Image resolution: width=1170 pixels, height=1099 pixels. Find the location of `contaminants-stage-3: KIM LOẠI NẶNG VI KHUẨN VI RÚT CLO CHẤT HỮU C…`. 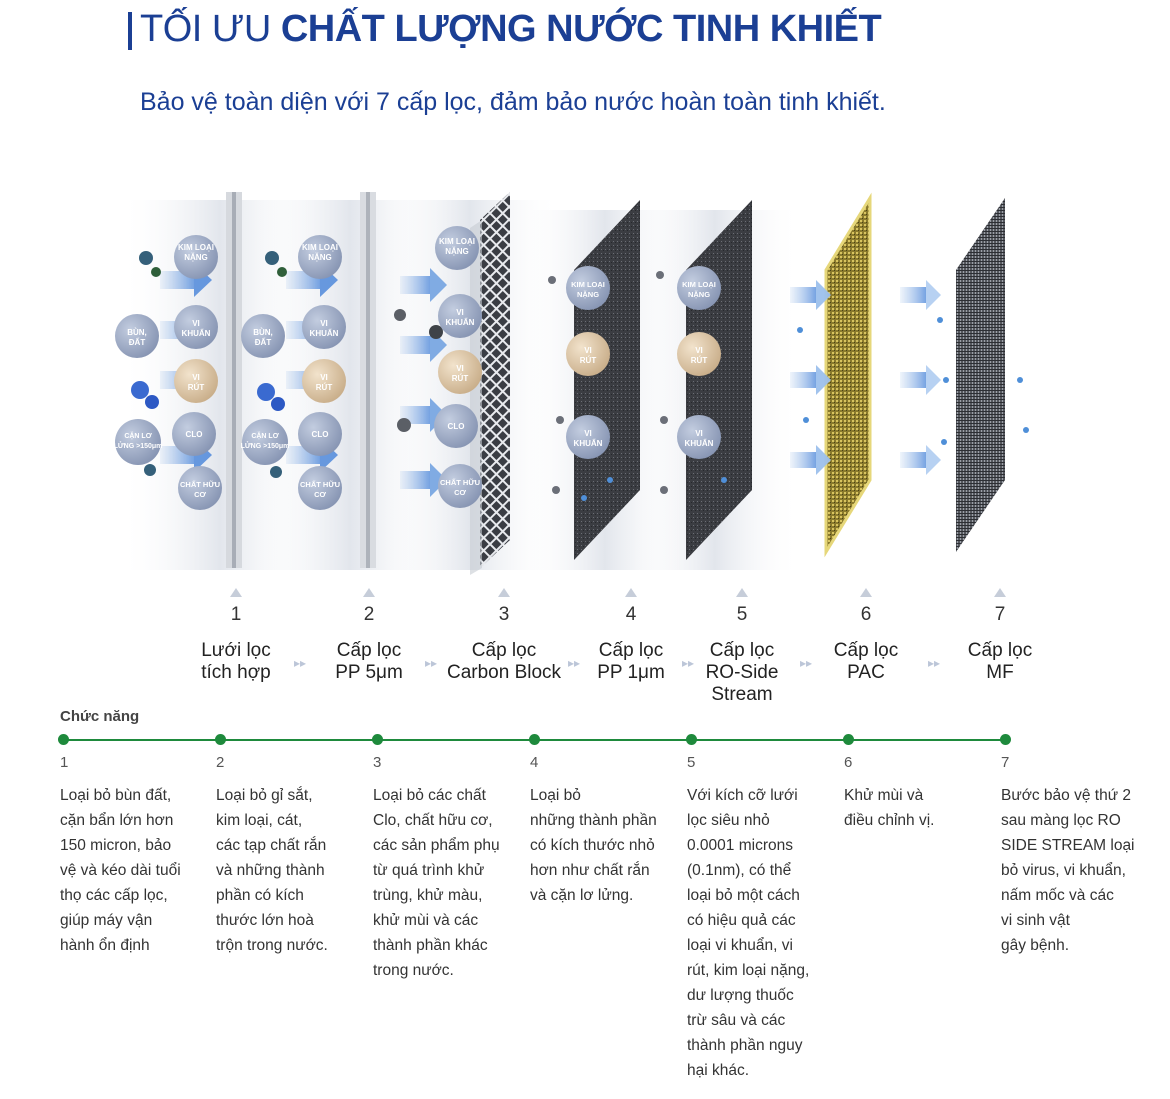

contaminants-stage-3: KIM LOẠI NẶNG VI KHUẨN VI RÚT CLO CHẤT HỮU C… is located at coordinates (458, 367).